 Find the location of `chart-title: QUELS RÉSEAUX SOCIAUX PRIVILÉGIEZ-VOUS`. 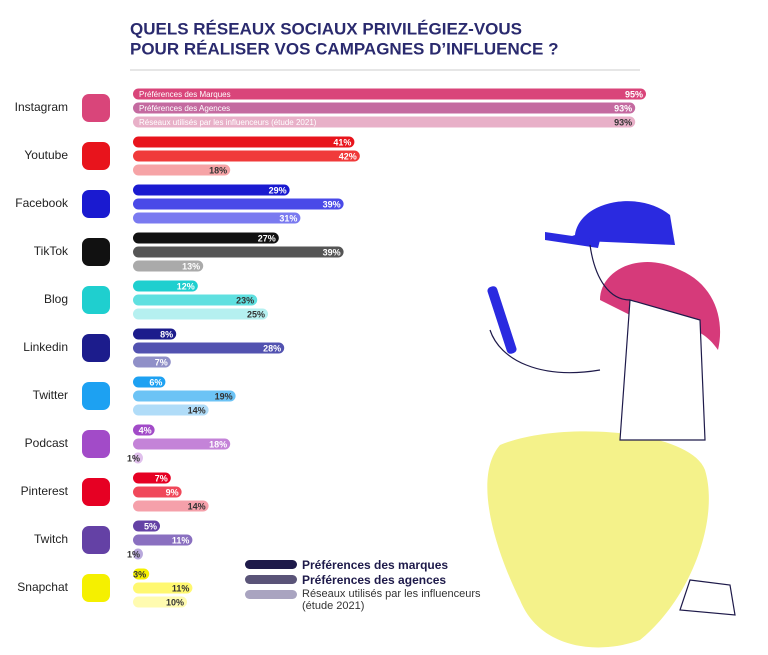

chart-title: QUELS RÉSEAUX SOCIAUX PRIVILÉGIEZ-VOUS is located at coordinates (326, 28).